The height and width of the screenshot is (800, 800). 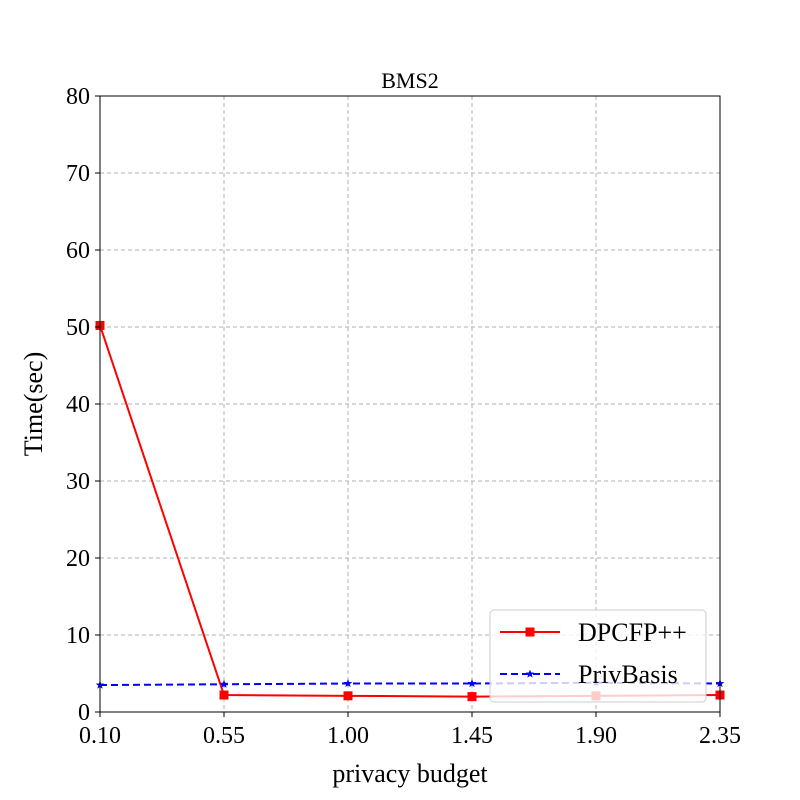 I want to click on legend-entry: DPCFP++, so click(x=593, y=632).